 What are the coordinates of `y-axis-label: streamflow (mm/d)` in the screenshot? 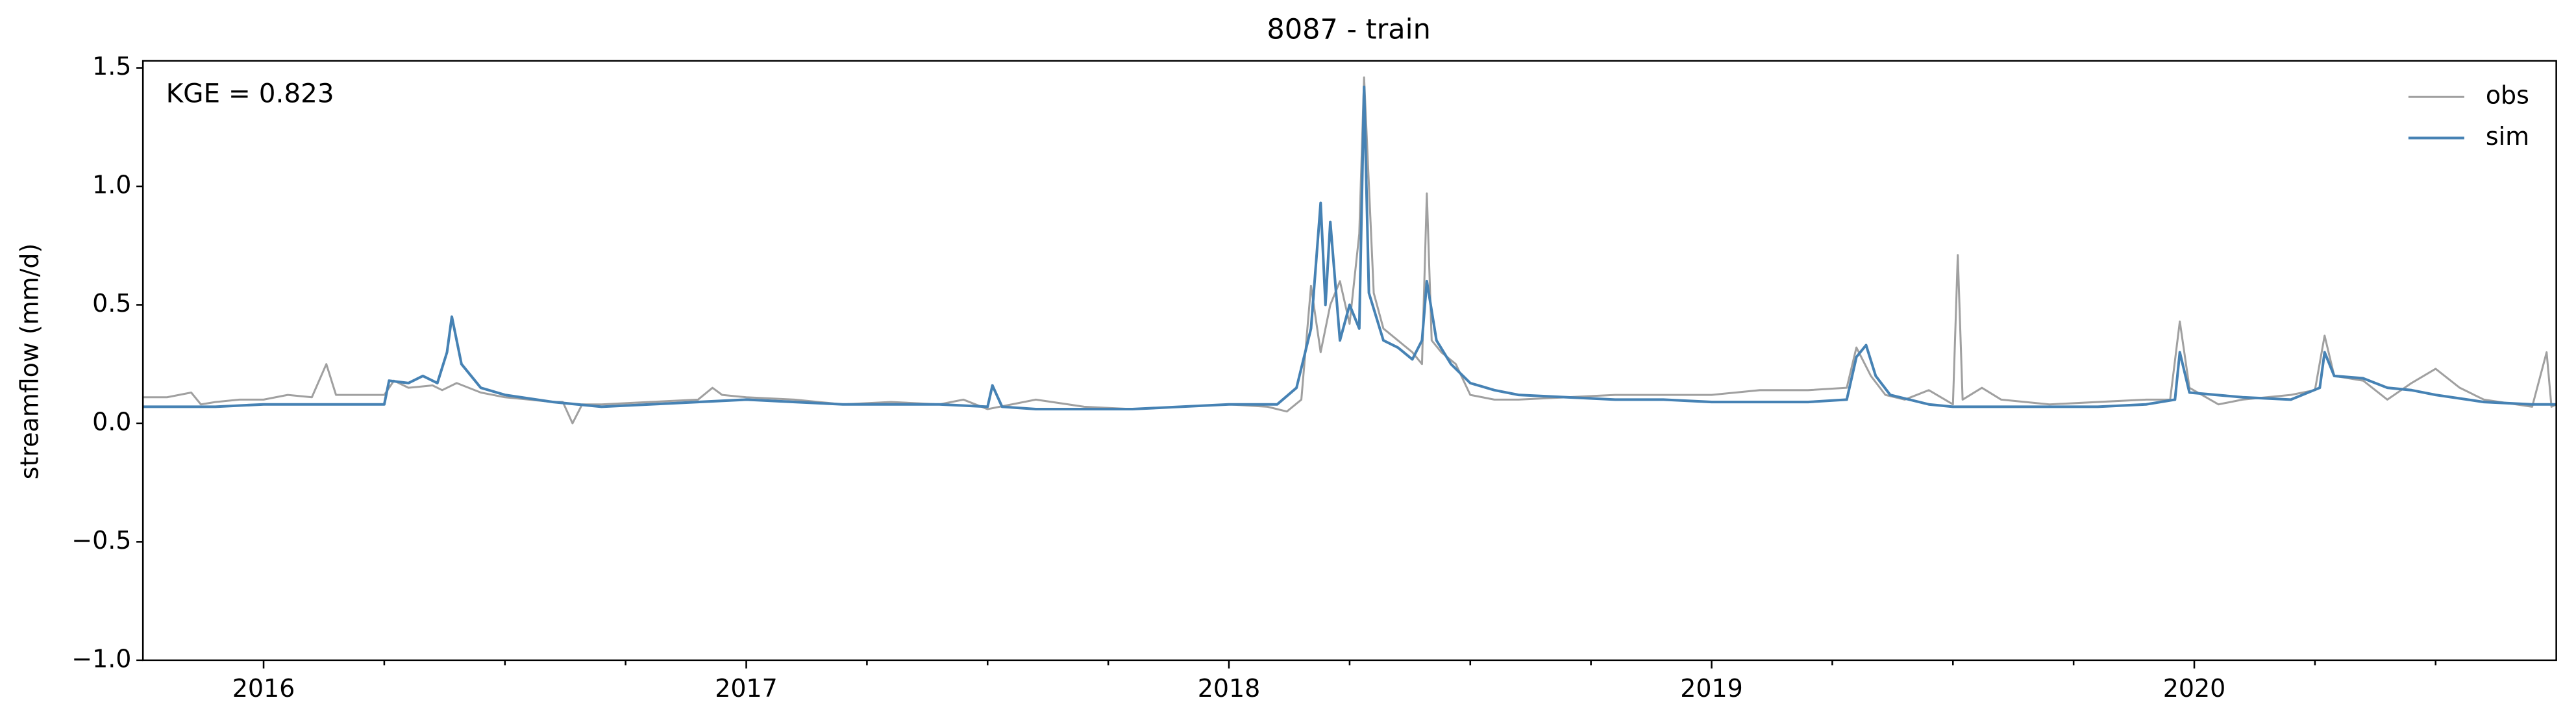 It's located at (30, 361).